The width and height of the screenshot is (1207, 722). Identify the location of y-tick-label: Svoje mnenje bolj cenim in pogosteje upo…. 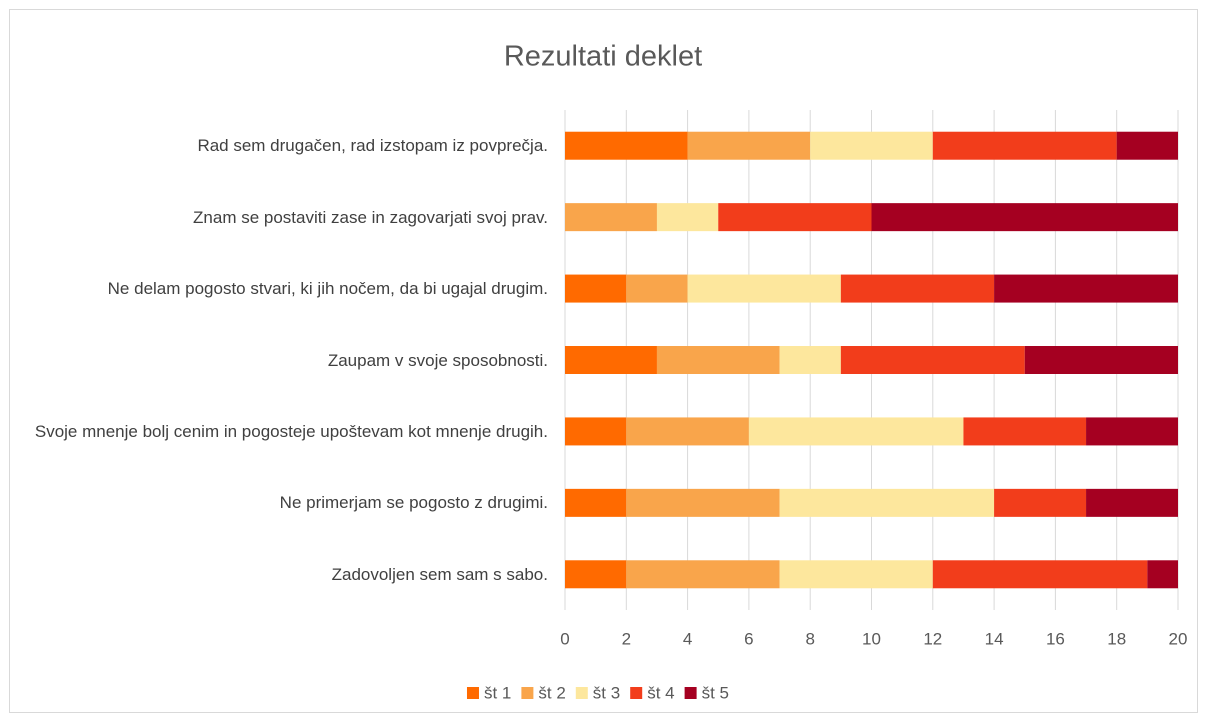
(291, 431).